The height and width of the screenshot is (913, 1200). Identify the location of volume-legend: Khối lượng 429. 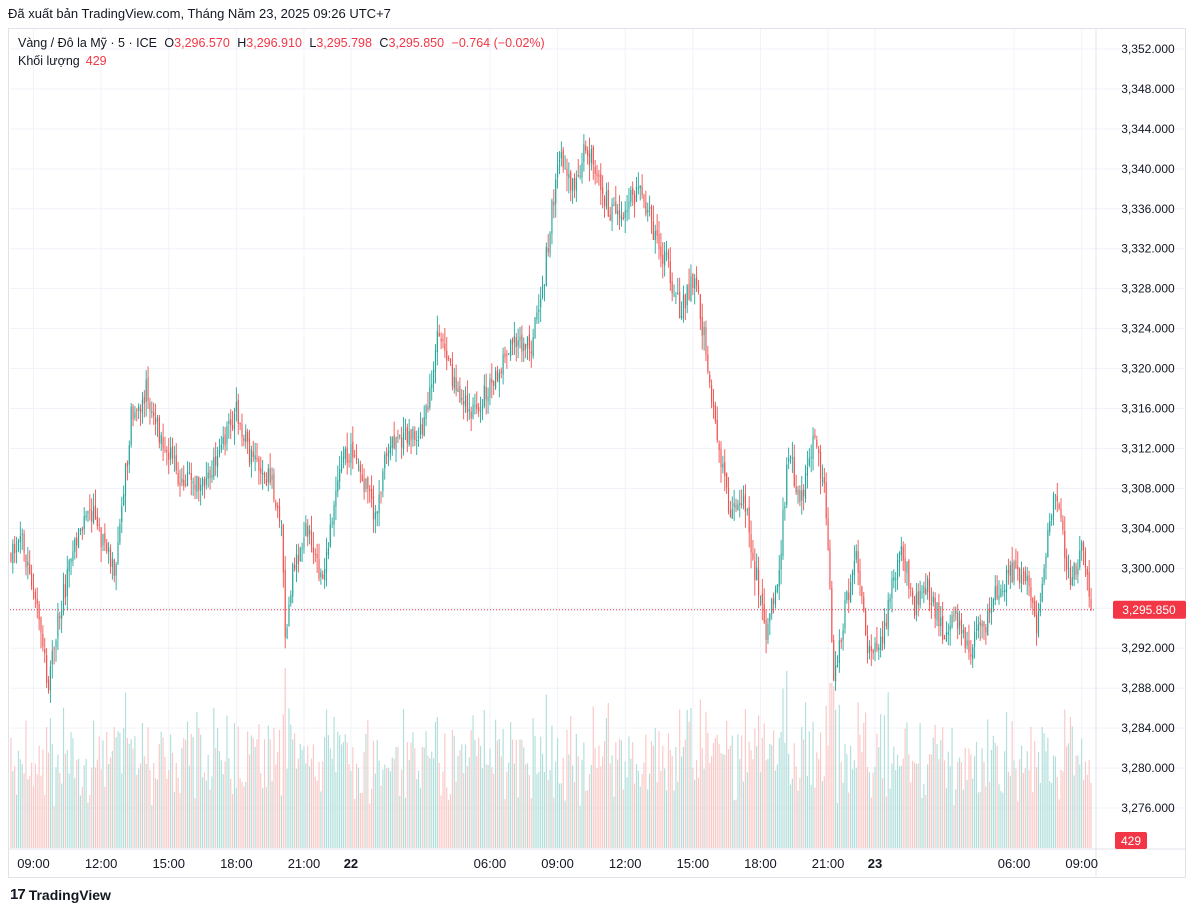
(62, 61).